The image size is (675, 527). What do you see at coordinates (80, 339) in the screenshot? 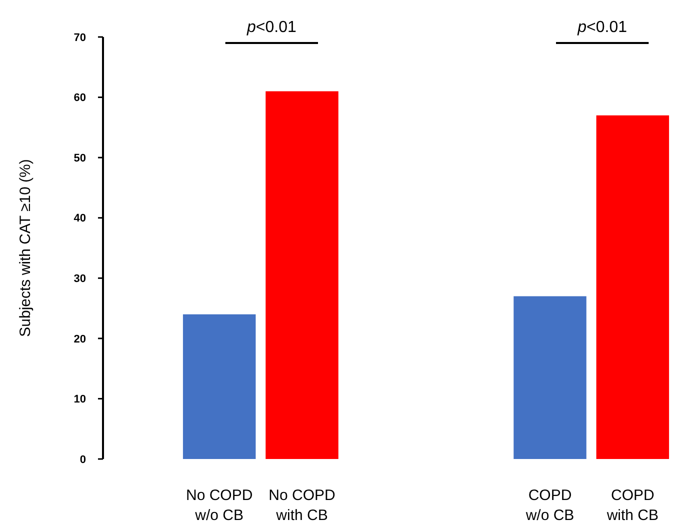
I see `y-tick-label: 20` at bounding box center [80, 339].